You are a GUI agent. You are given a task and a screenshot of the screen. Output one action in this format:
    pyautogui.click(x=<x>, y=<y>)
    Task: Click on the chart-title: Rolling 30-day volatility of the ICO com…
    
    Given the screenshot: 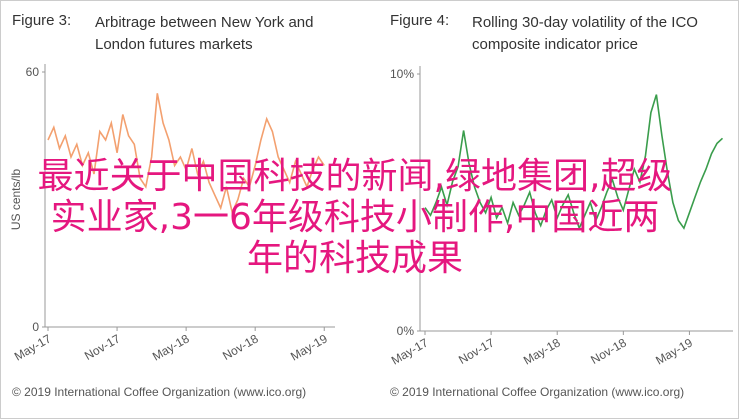 What is the action you would take?
    pyautogui.click(x=585, y=33)
    